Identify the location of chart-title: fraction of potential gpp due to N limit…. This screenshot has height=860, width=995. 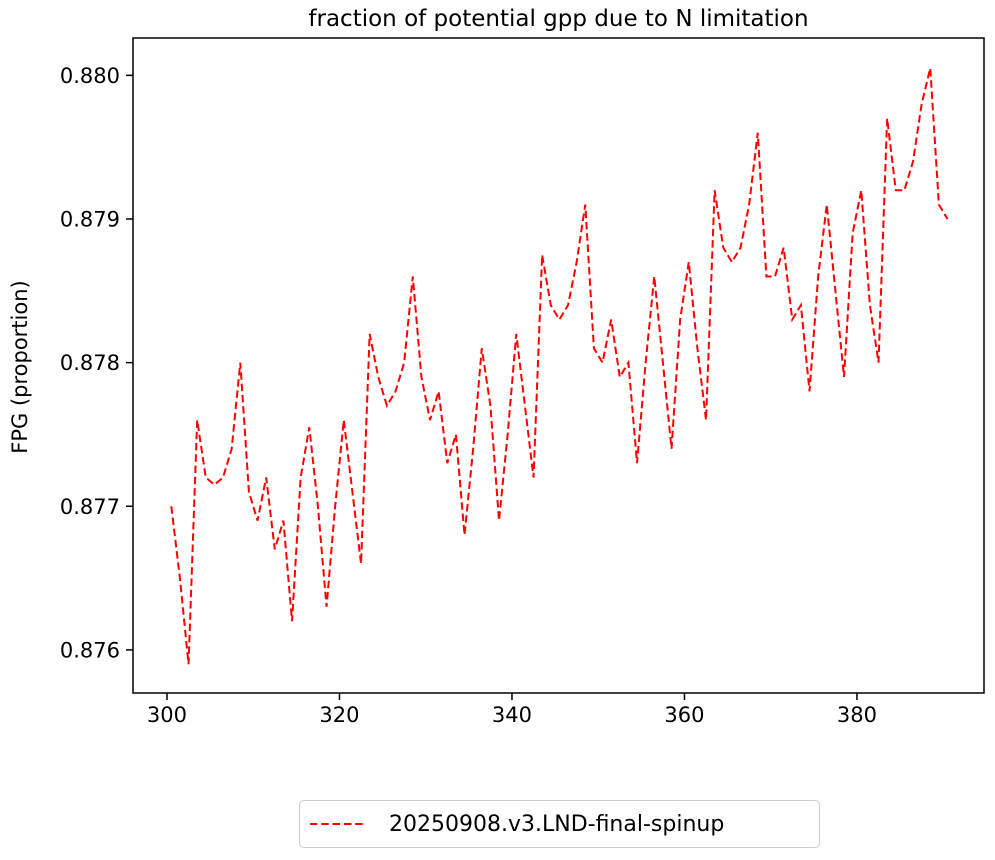
(558, 19).